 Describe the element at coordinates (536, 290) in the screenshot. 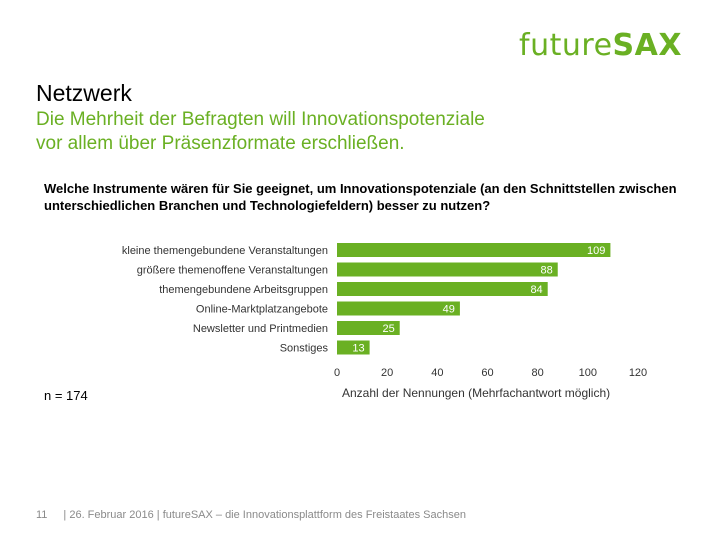

I see `data-label: 84` at that location.